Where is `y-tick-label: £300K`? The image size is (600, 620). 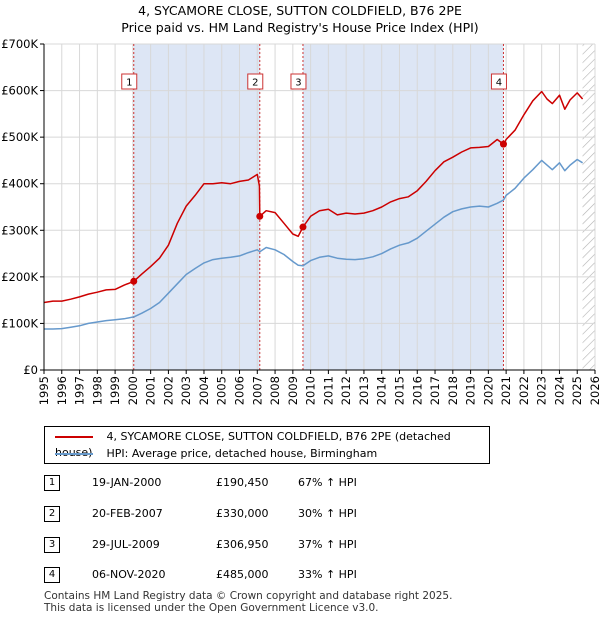
y-tick-label: £300K is located at coordinates (19, 230).